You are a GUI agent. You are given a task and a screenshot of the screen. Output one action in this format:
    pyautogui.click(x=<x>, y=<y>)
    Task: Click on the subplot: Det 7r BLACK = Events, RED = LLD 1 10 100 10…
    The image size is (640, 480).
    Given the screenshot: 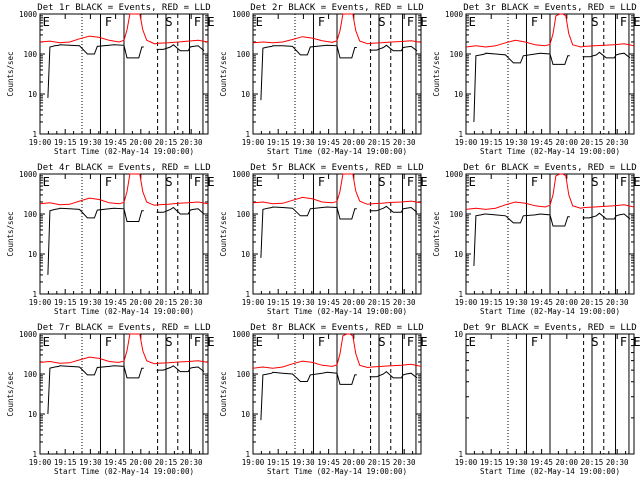 What is the action you would take?
    pyautogui.click(x=110, y=399)
    